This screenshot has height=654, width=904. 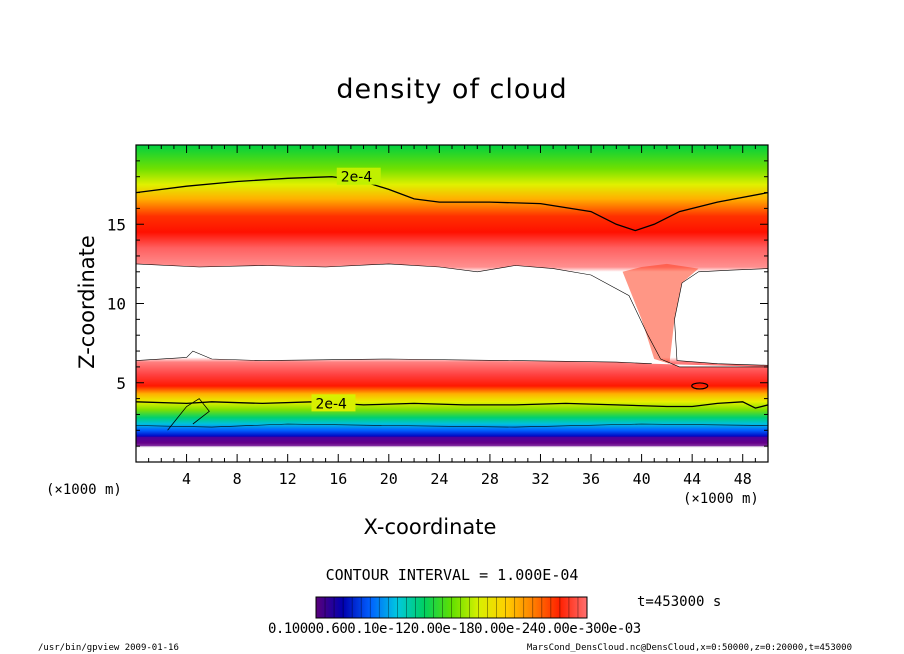 I want to click on x-tick-label: 36, so click(x=591, y=479).